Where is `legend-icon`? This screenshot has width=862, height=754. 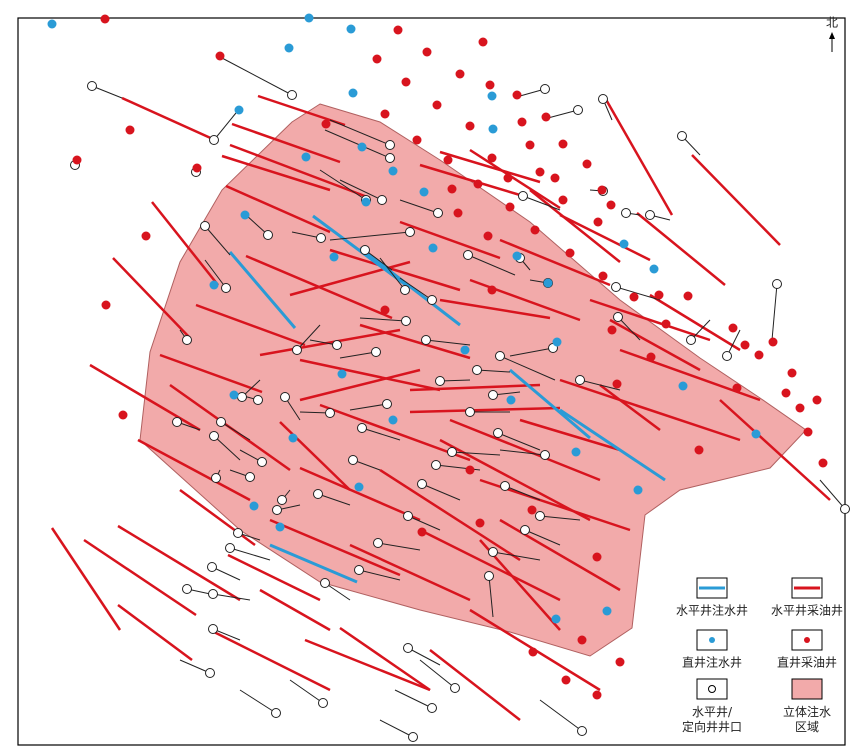
legend-icon is located at coordinates (712, 689).